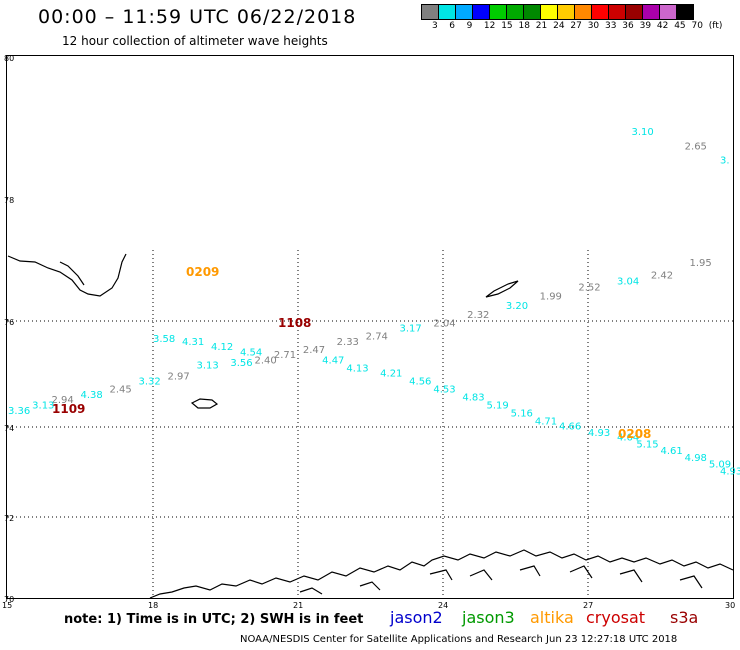 The height and width of the screenshot is (650, 740). Describe the element at coordinates (616, 617) in the screenshot. I see `satellite-cryosat: cryosat` at that location.